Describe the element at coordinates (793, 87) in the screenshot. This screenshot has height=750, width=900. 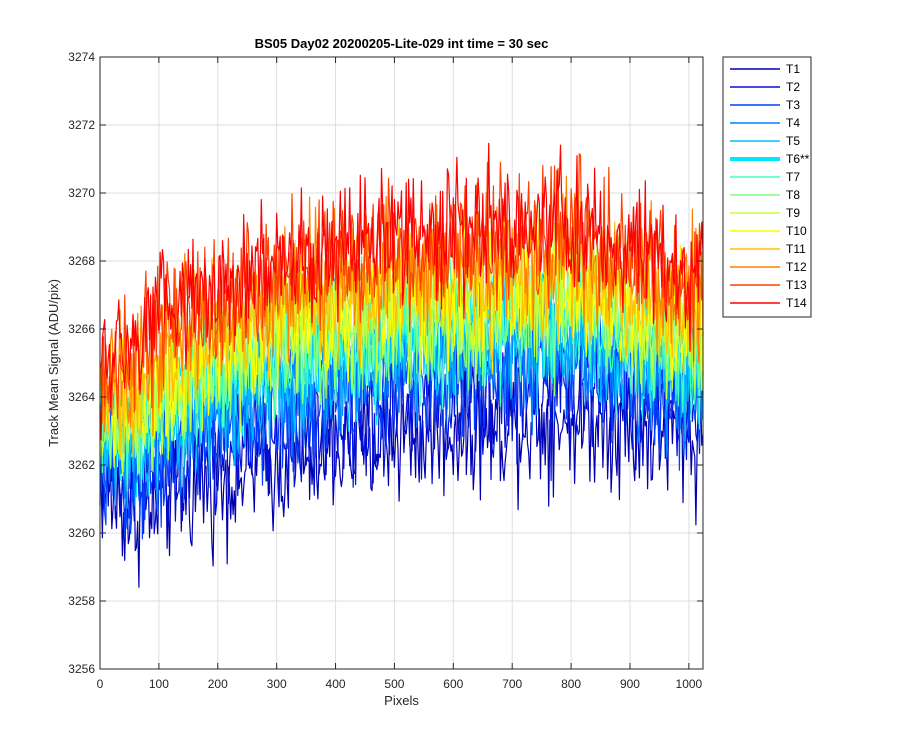
I see `legend-label: T2` at that location.